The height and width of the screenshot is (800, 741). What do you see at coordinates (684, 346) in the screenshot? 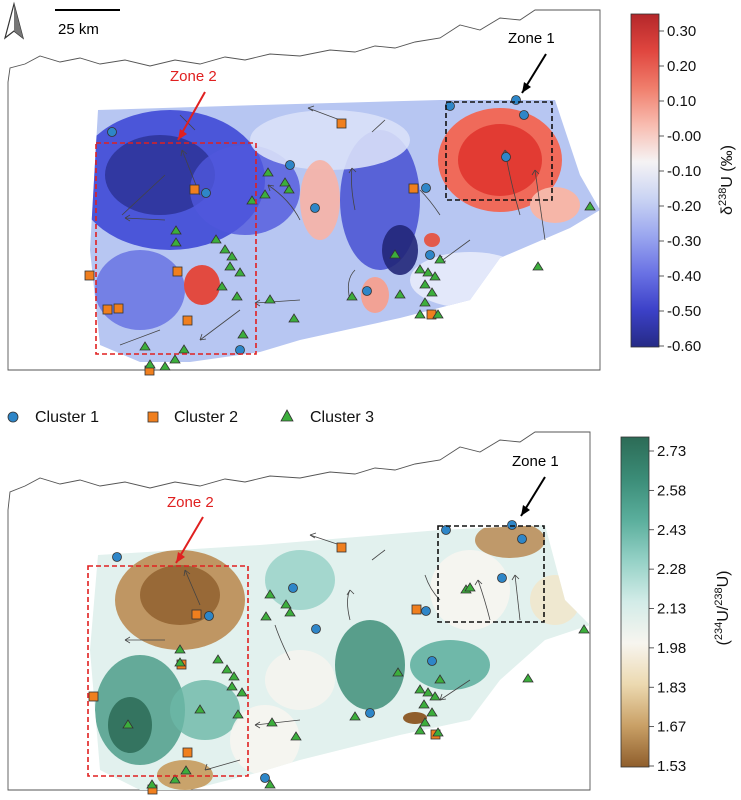
I see `colorbar-tick-label: -0.60` at bounding box center [684, 346].